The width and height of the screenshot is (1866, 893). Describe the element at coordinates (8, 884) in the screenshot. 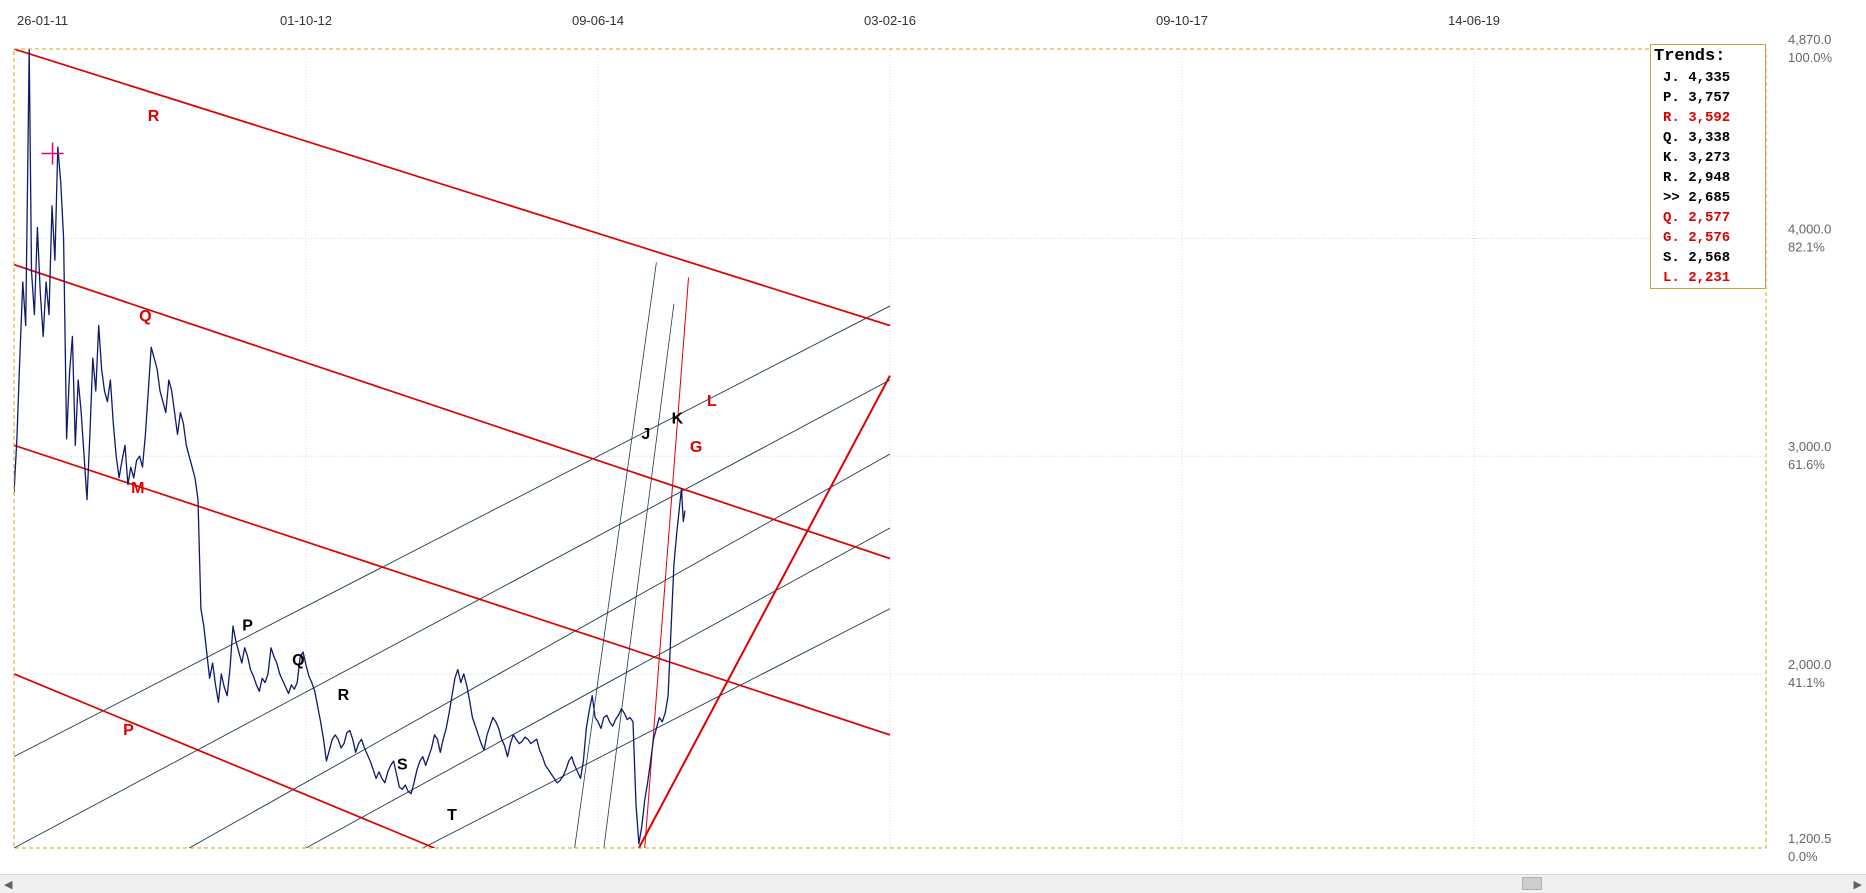

I see `scroll-left-arrow-icon: ◀` at that location.